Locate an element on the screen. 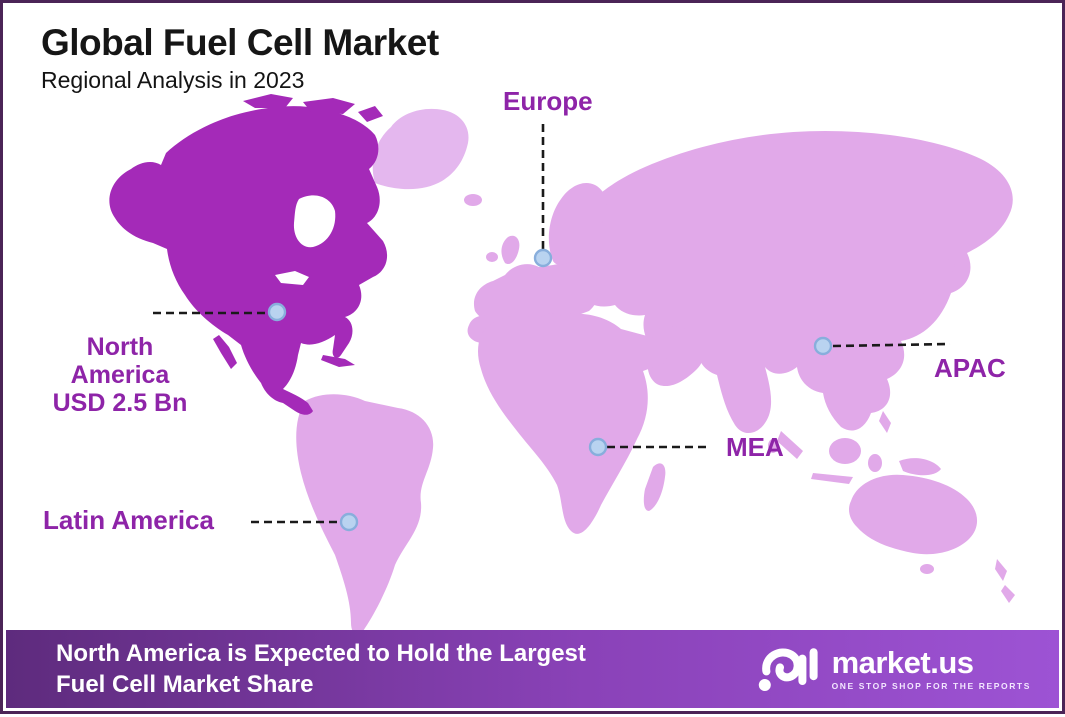 This screenshot has width=1065, height=717. region-label-latin-america: Latin America is located at coordinates (128, 520).